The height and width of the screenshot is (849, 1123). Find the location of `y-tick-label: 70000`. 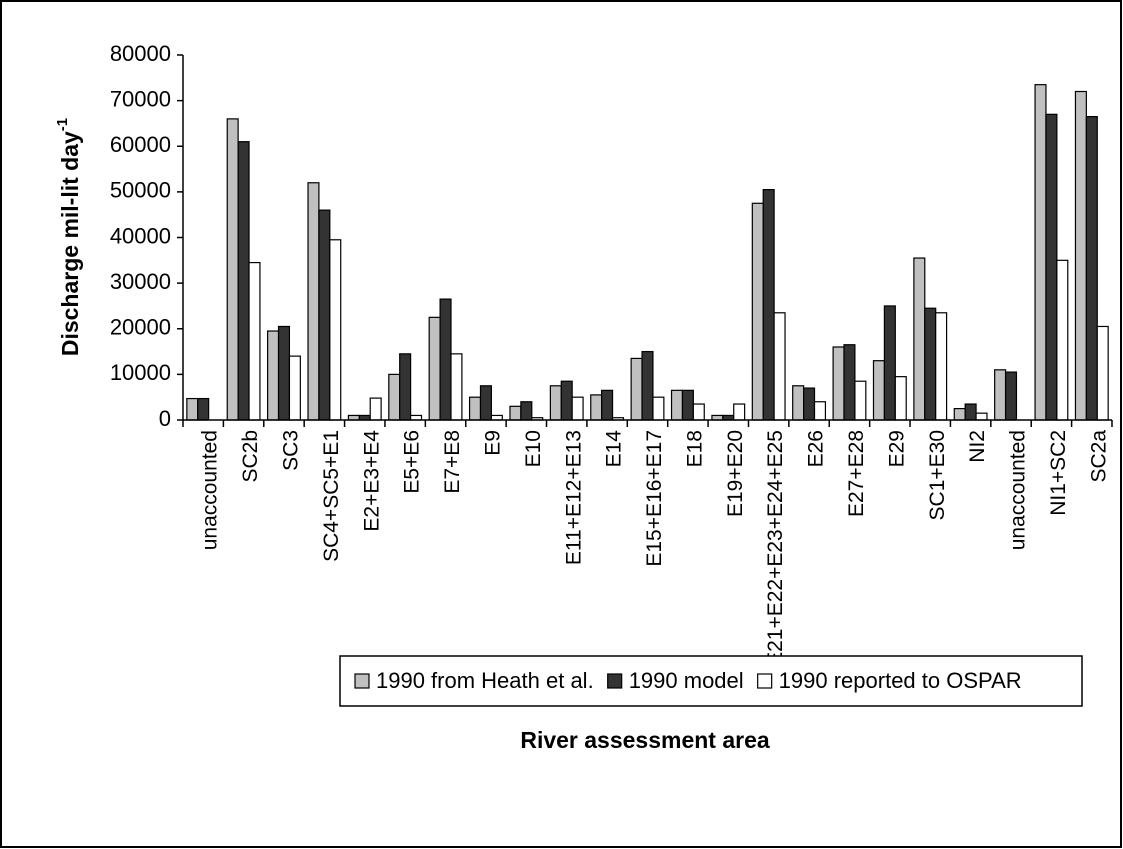

y-tick-label: 70000 is located at coordinates (140, 98).